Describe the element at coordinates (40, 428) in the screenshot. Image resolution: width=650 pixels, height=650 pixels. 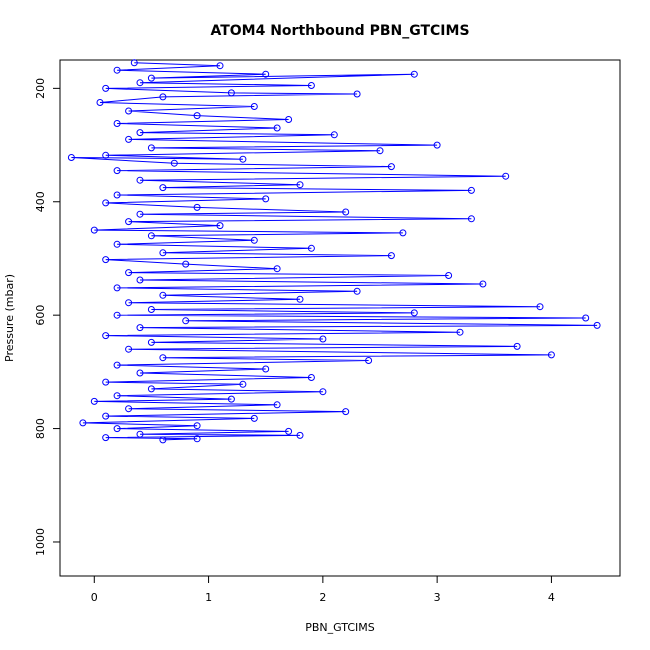
I see `y-tick-label: 800` at that location.